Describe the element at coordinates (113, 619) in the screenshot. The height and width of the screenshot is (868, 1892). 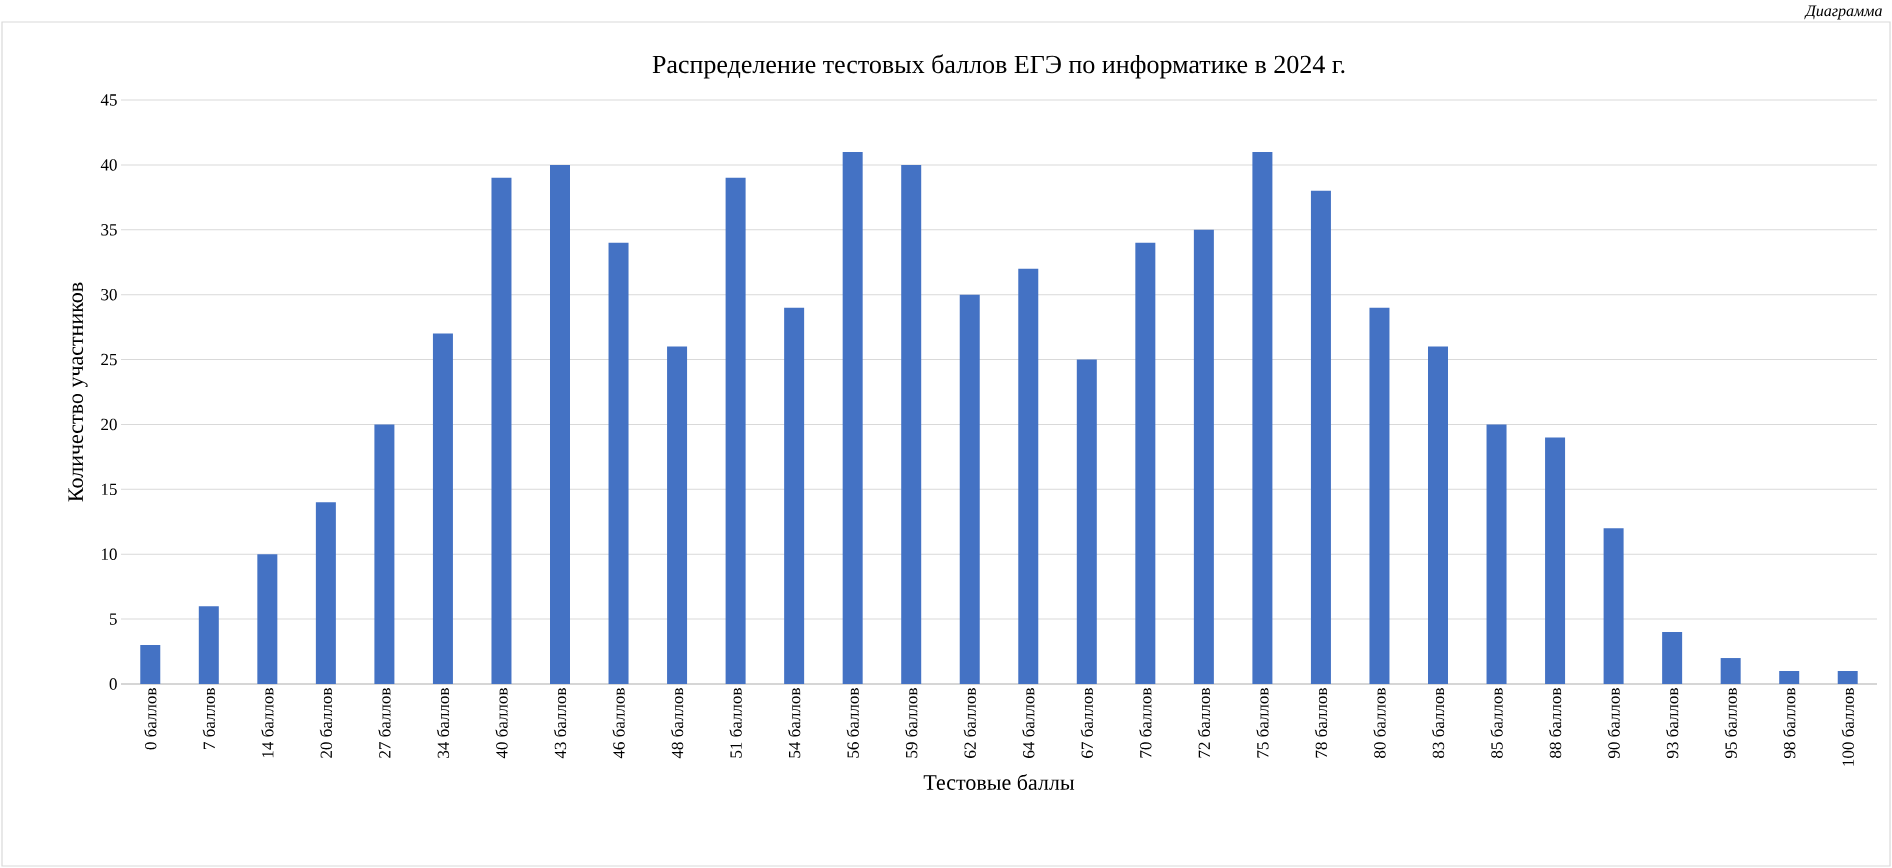
I see `y-tick-label: 5` at that location.